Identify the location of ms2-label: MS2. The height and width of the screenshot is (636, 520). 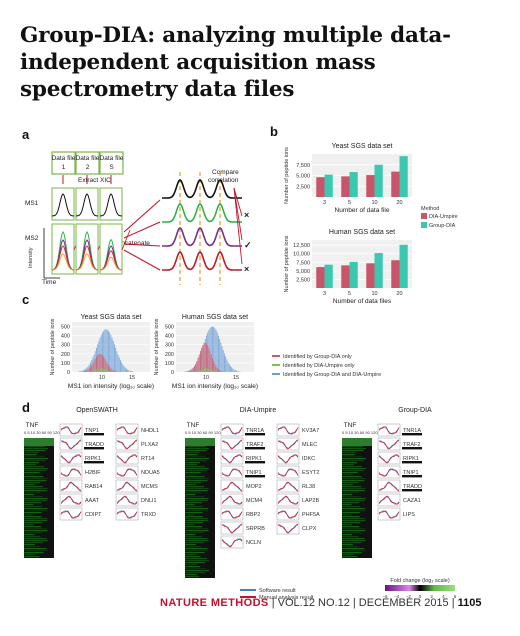
(32, 238).